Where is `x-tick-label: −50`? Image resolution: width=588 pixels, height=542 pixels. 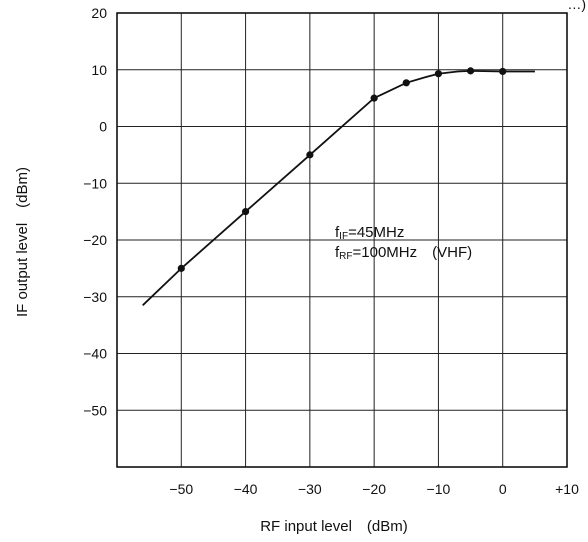
x-tick-label: −50 is located at coordinates (181, 489).